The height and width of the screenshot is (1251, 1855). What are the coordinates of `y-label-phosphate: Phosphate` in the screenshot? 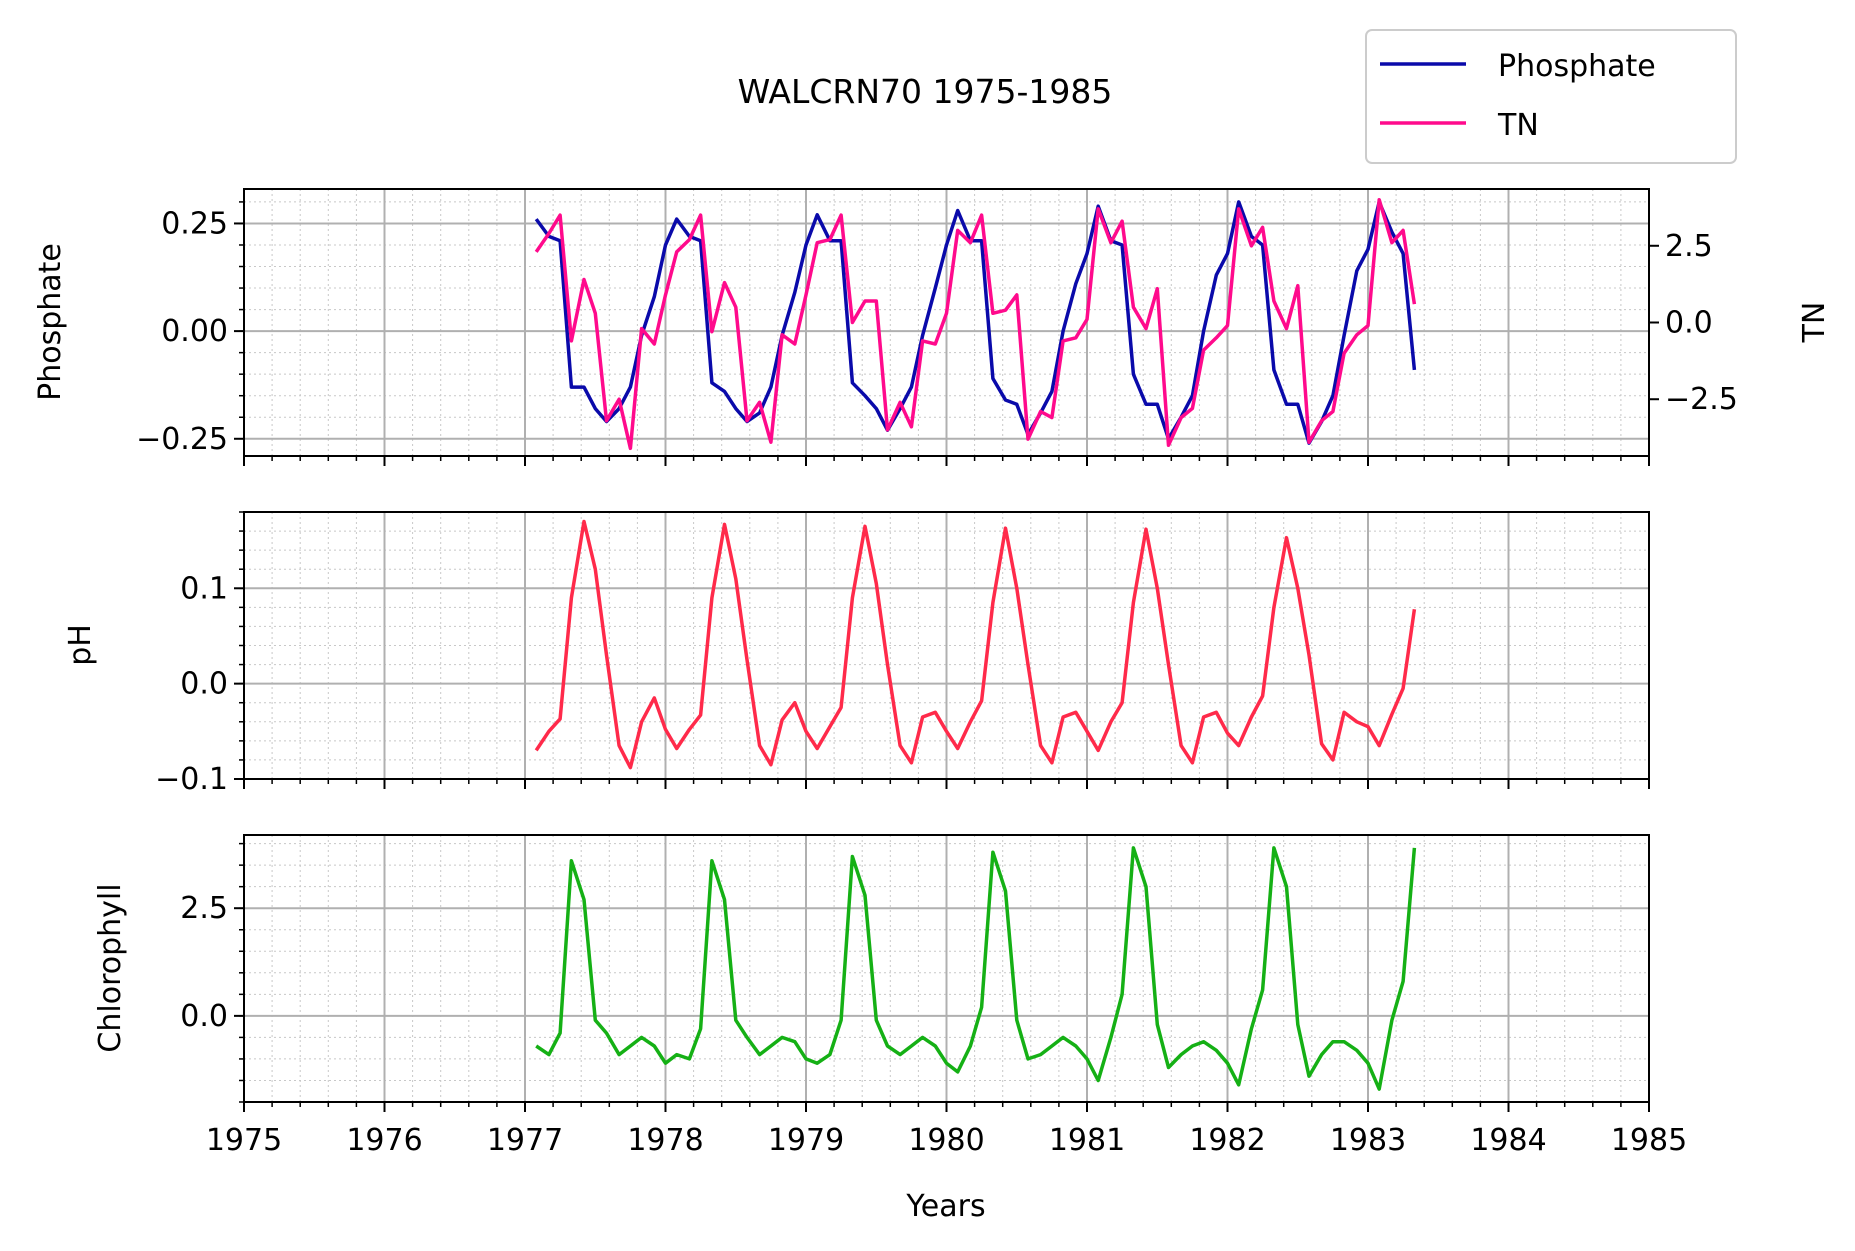 It's located at (50, 322).